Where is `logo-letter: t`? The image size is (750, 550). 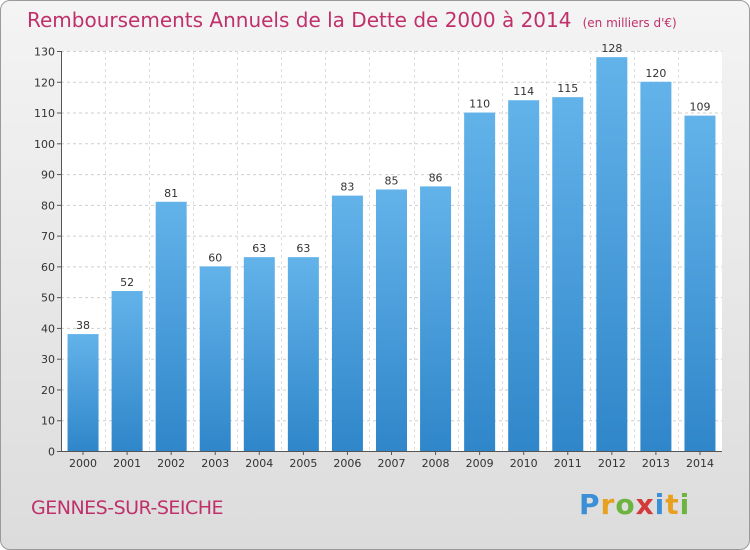
logo-letter: t is located at coordinates (672, 504).